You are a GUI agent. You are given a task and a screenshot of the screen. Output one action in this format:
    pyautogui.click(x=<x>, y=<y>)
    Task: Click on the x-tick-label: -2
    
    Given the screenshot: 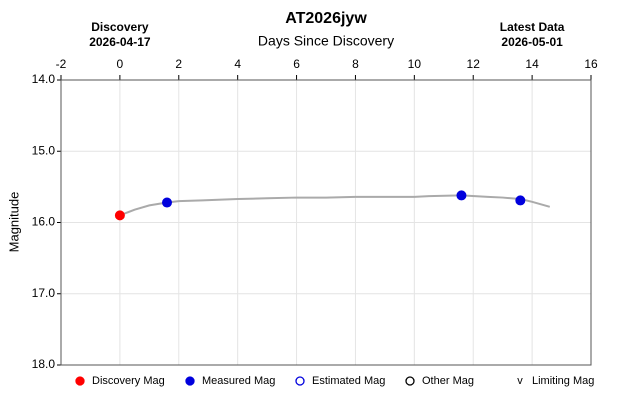 What is the action you would take?
    pyautogui.click(x=61, y=64)
    